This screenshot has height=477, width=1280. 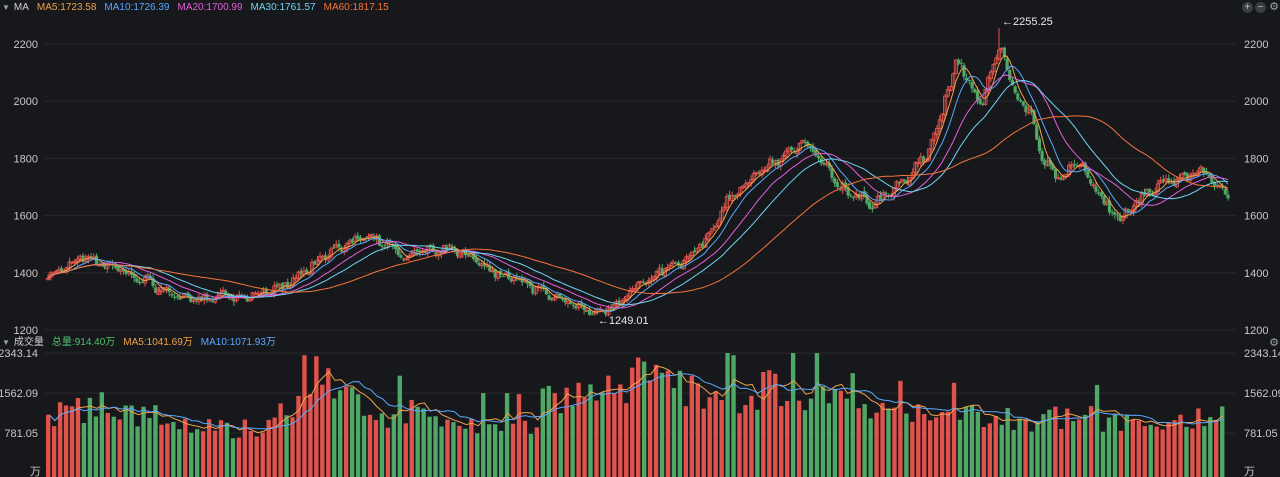 What do you see at coordinates (1274, 343) in the screenshot?
I see `volume-gear-icon: ⚙` at bounding box center [1274, 343].